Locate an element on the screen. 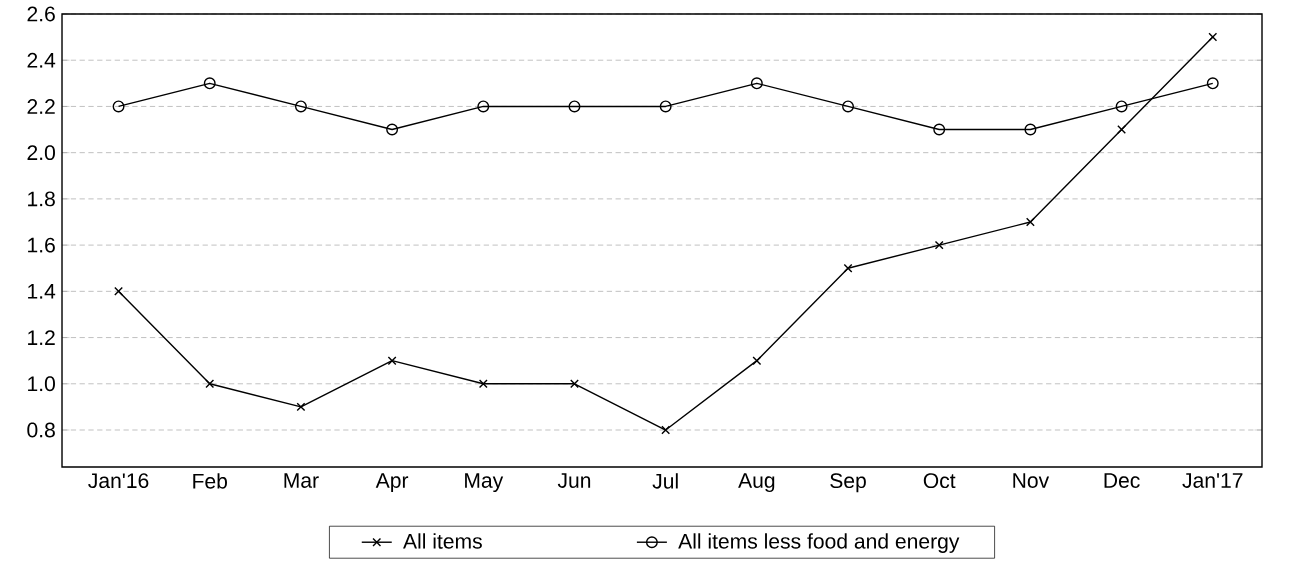 The image size is (1292, 582). y-tick-label: 2.4 is located at coordinates (41, 60).